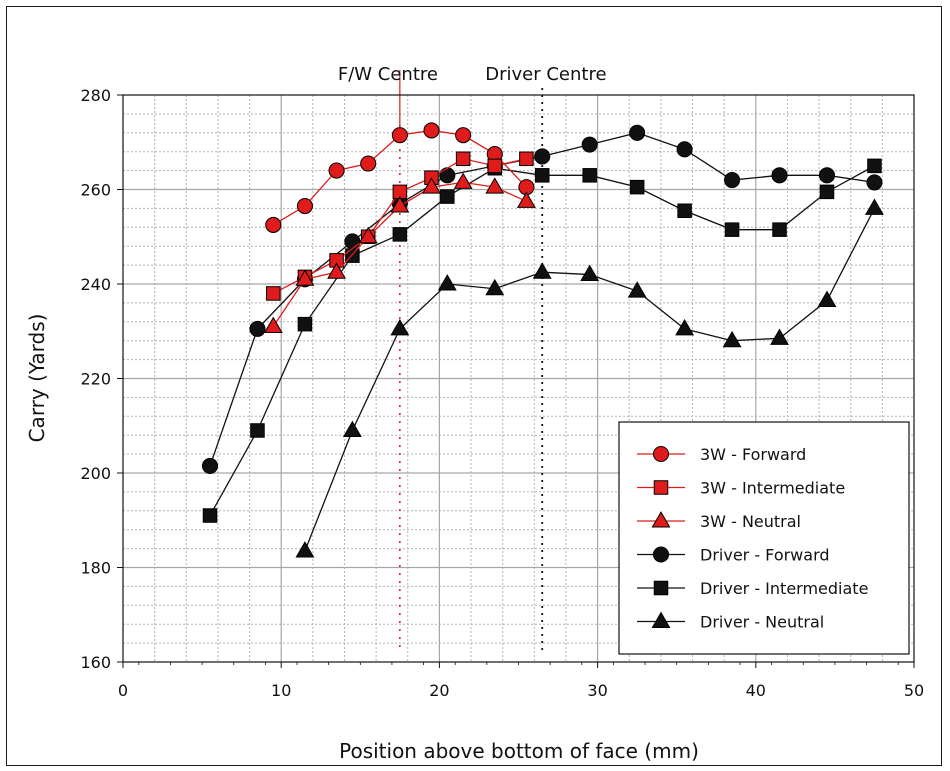 This screenshot has height=771, width=950. What do you see at coordinates (95, 95) in the screenshot?
I see `y-tick-label: 280` at bounding box center [95, 95].